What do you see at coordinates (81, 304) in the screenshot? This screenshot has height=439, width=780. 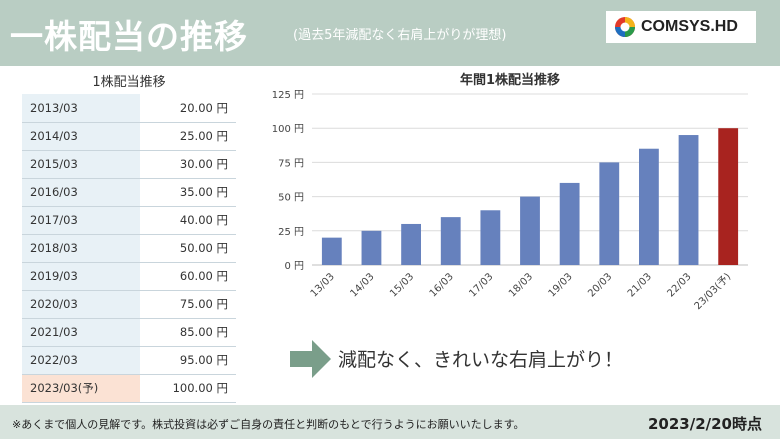 I see `table-cell-year: 2020/03` at bounding box center [81, 304].